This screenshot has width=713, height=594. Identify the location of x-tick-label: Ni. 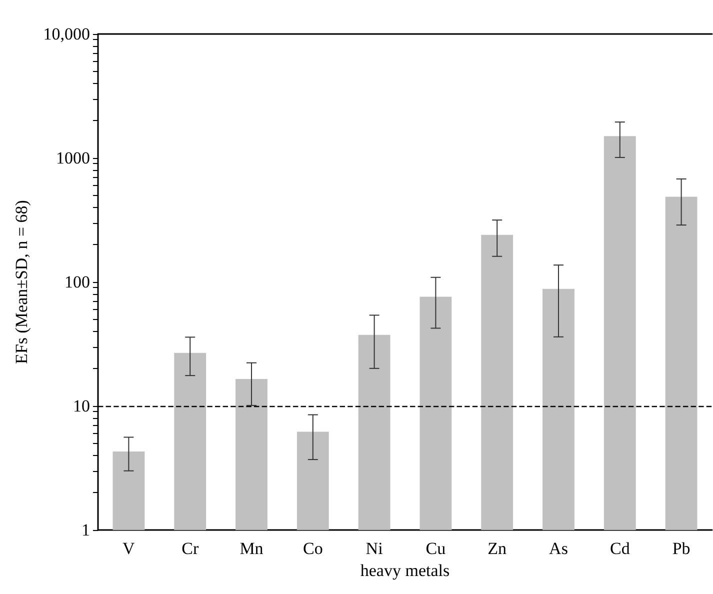
(375, 548).